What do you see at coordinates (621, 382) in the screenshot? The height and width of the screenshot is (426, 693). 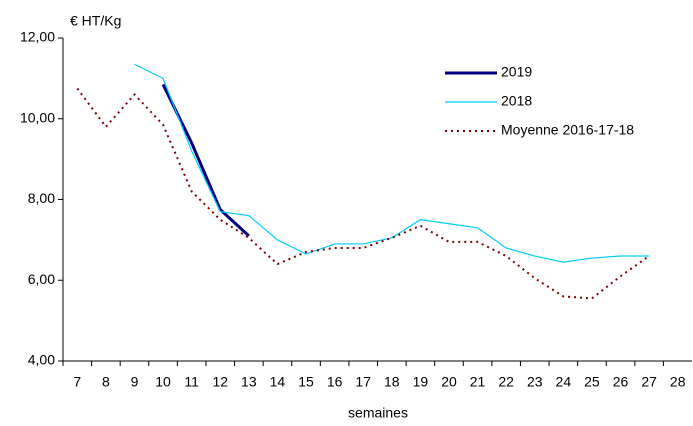 I see `x-tick-label: 26` at bounding box center [621, 382].